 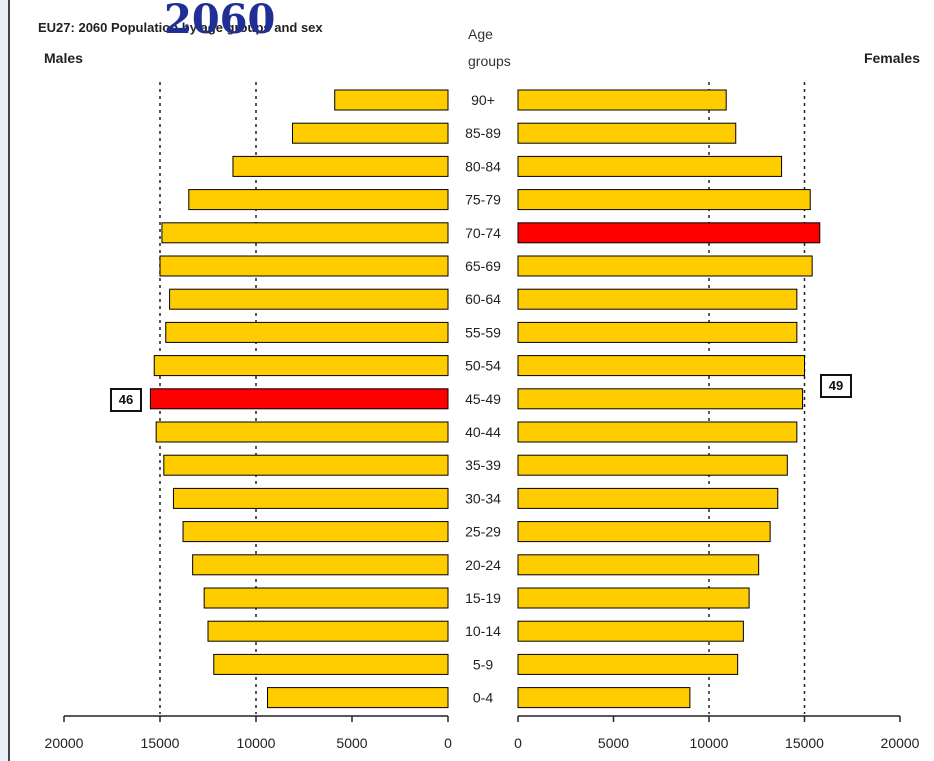 What do you see at coordinates (836, 386) in the screenshot?
I see `females-callout: 49` at bounding box center [836, 386].